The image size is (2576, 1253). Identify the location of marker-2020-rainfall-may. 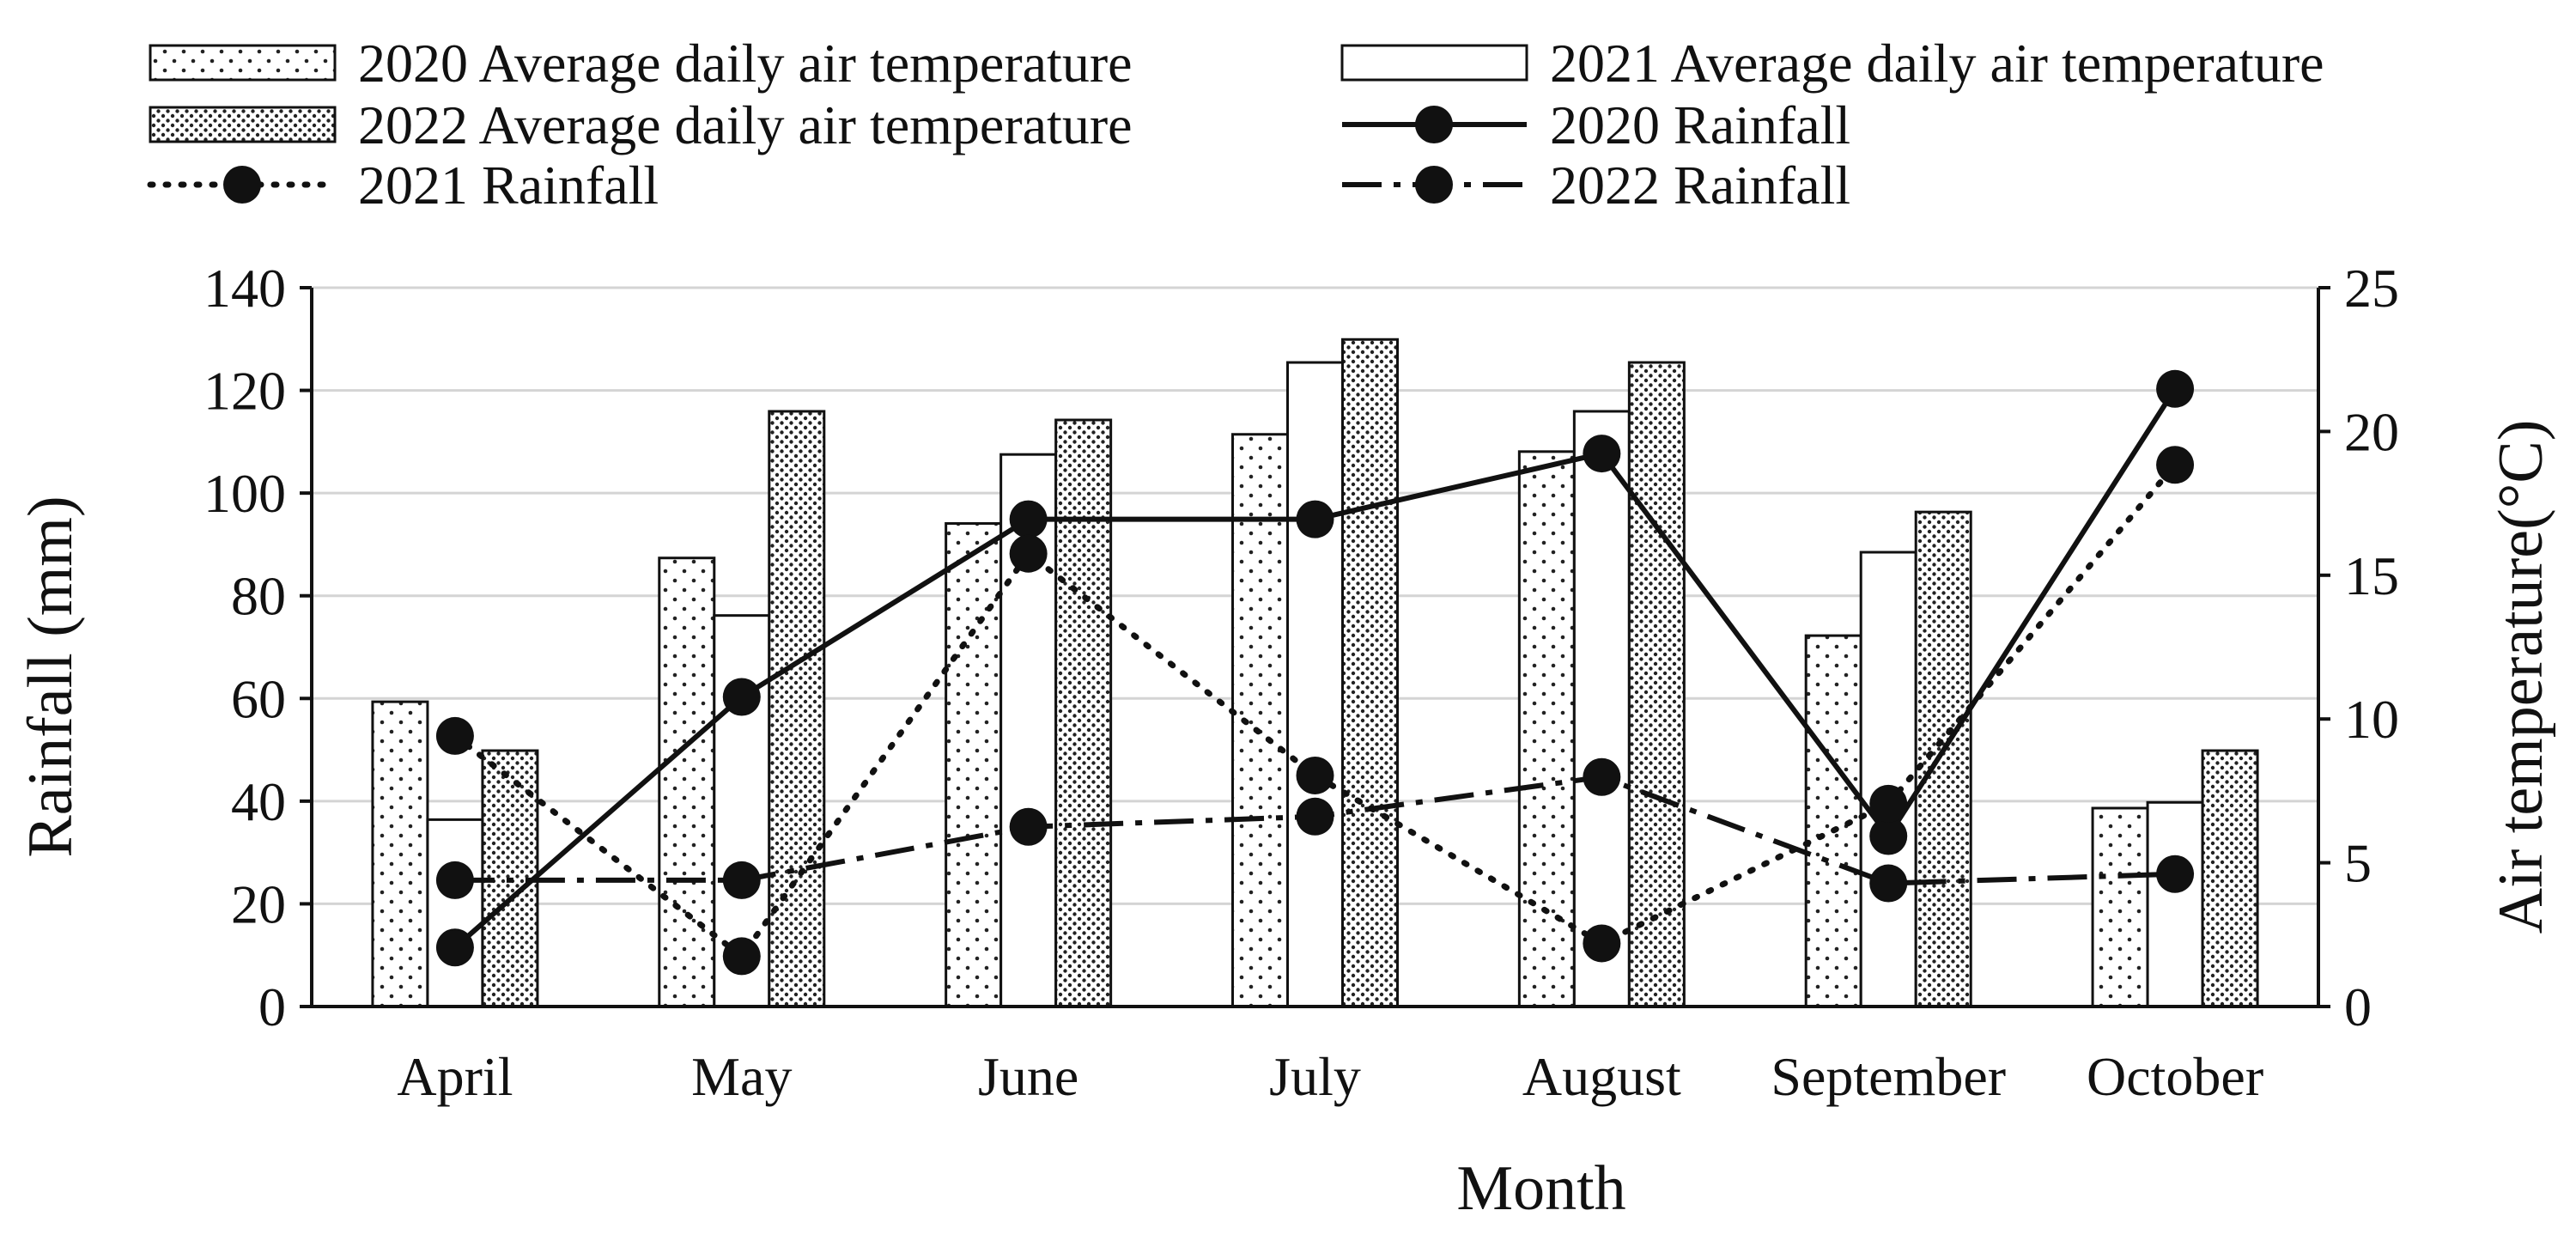
(742, 697).